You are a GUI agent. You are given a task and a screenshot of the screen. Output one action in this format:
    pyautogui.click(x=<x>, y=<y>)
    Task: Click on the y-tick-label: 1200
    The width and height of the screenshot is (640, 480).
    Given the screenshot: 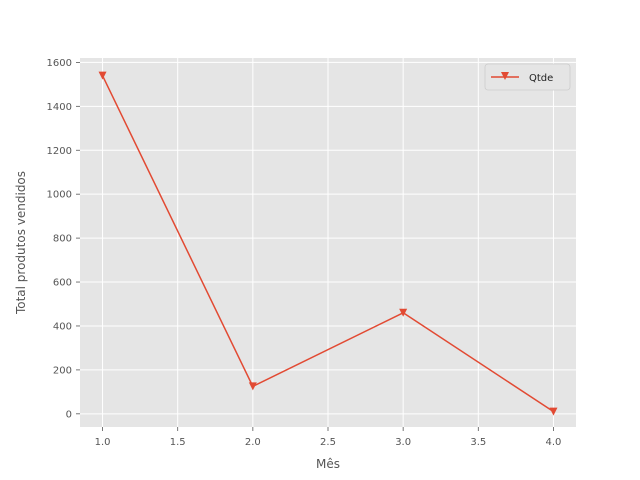 What is the action you would take?
    pyautogui.click(x=59, y=151)
    